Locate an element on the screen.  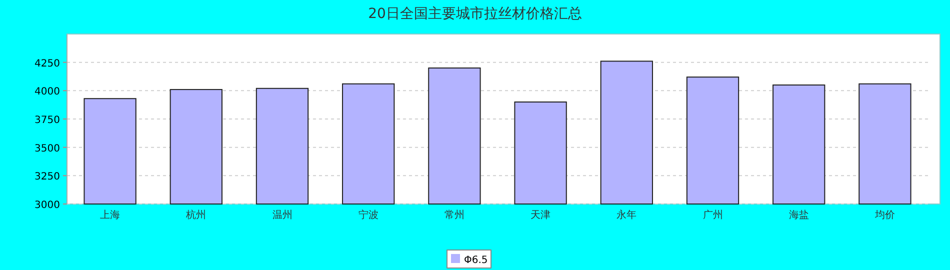
y-tick-label: 3000 is located at coordinates (47, 205).